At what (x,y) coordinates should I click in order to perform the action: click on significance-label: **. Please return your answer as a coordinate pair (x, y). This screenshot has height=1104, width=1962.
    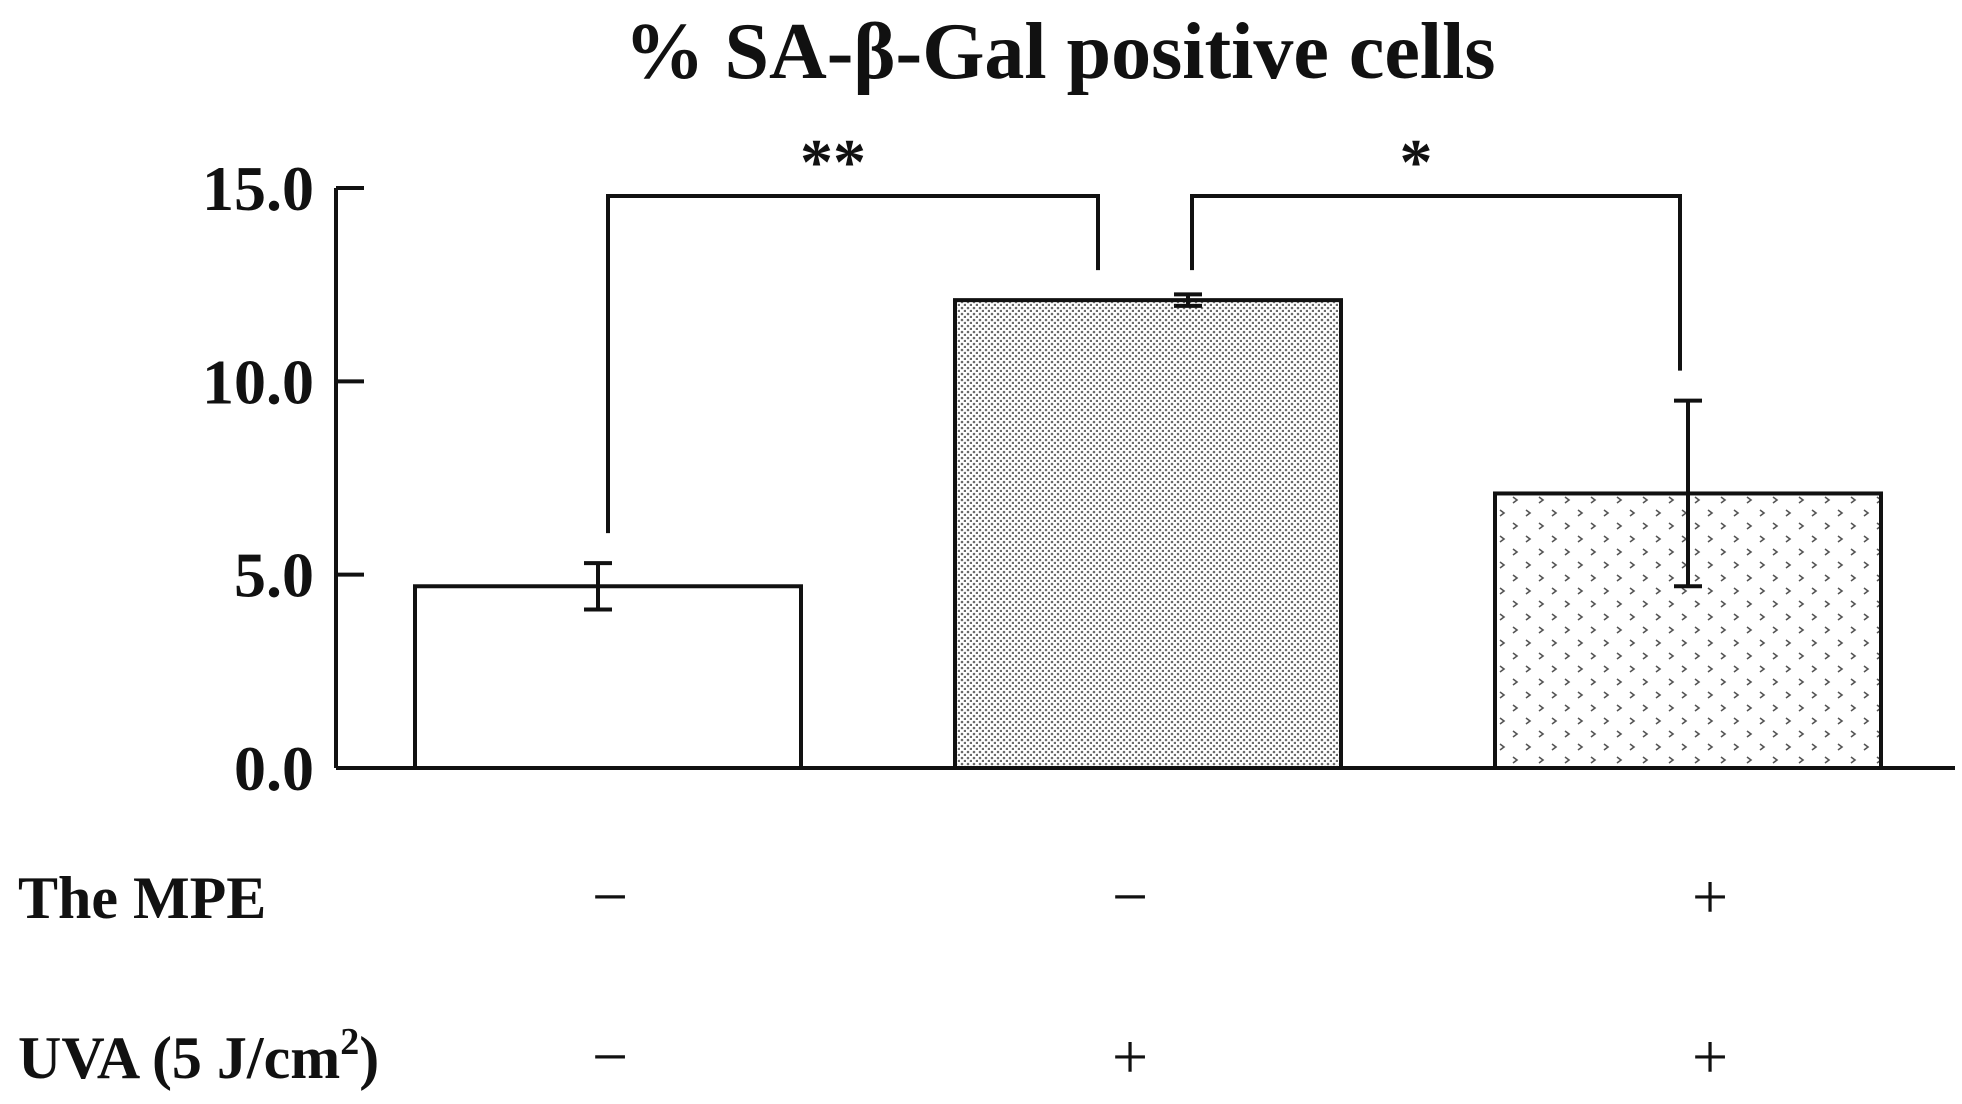
    Looking at the image, I should click on (833, 162).